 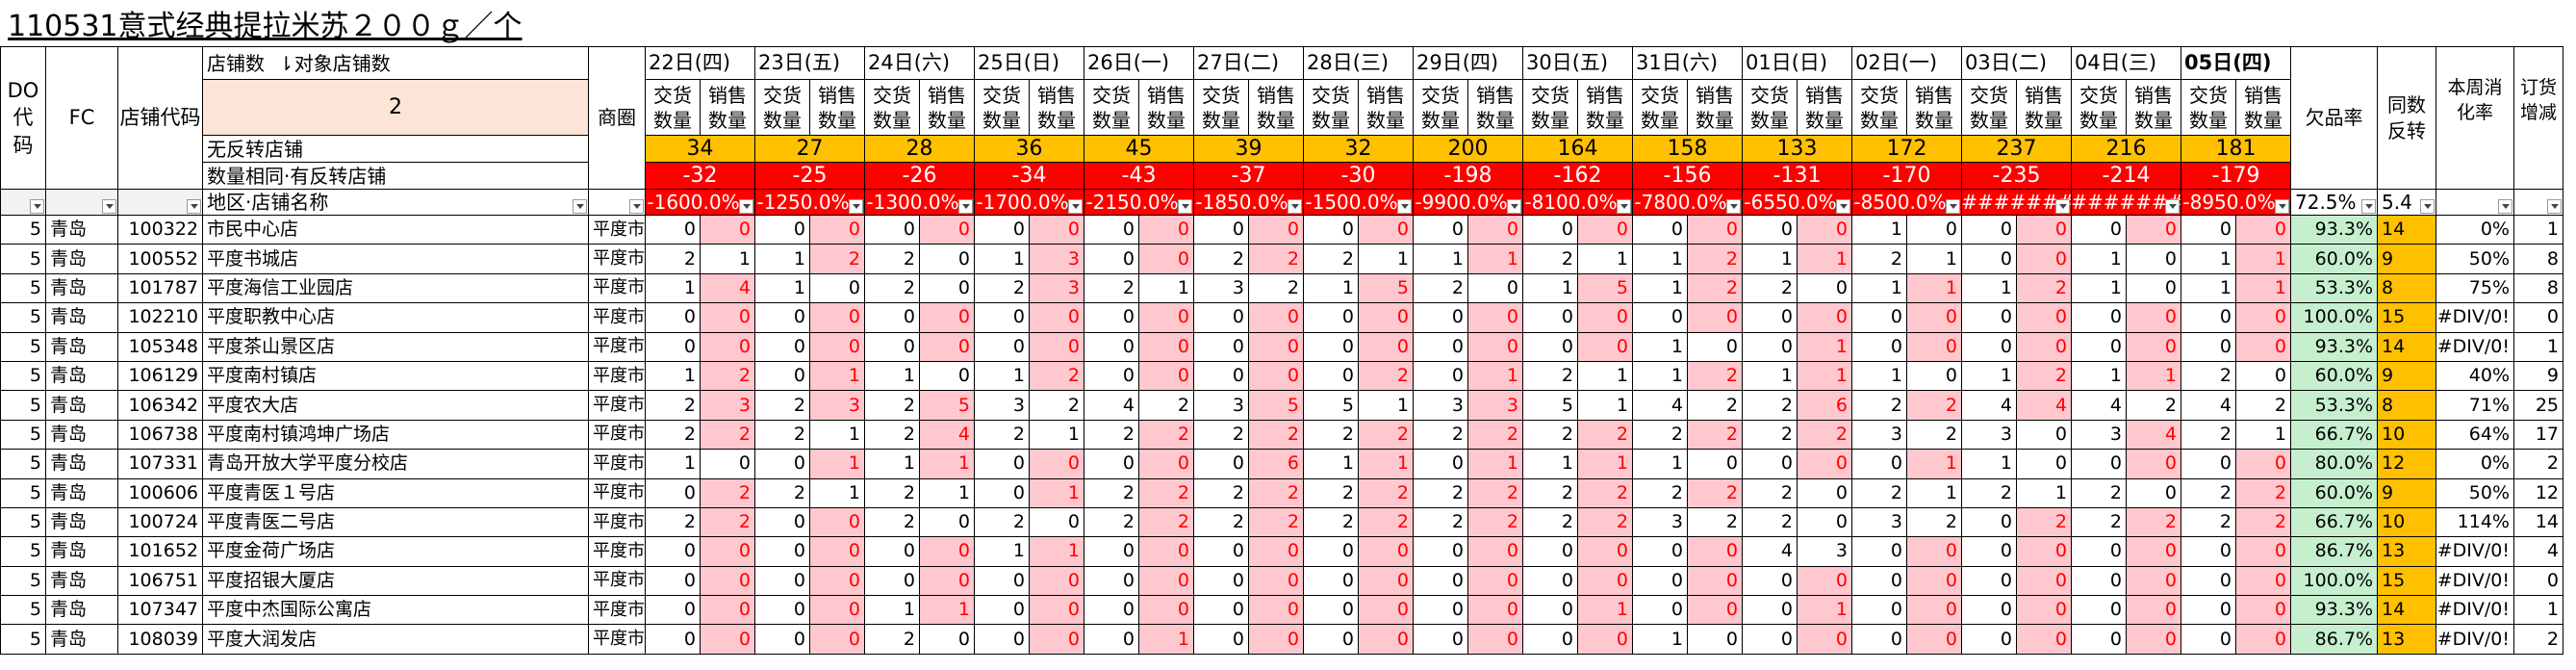 I want to click on store-code-cell: 101652, so click(x=160, y=552).